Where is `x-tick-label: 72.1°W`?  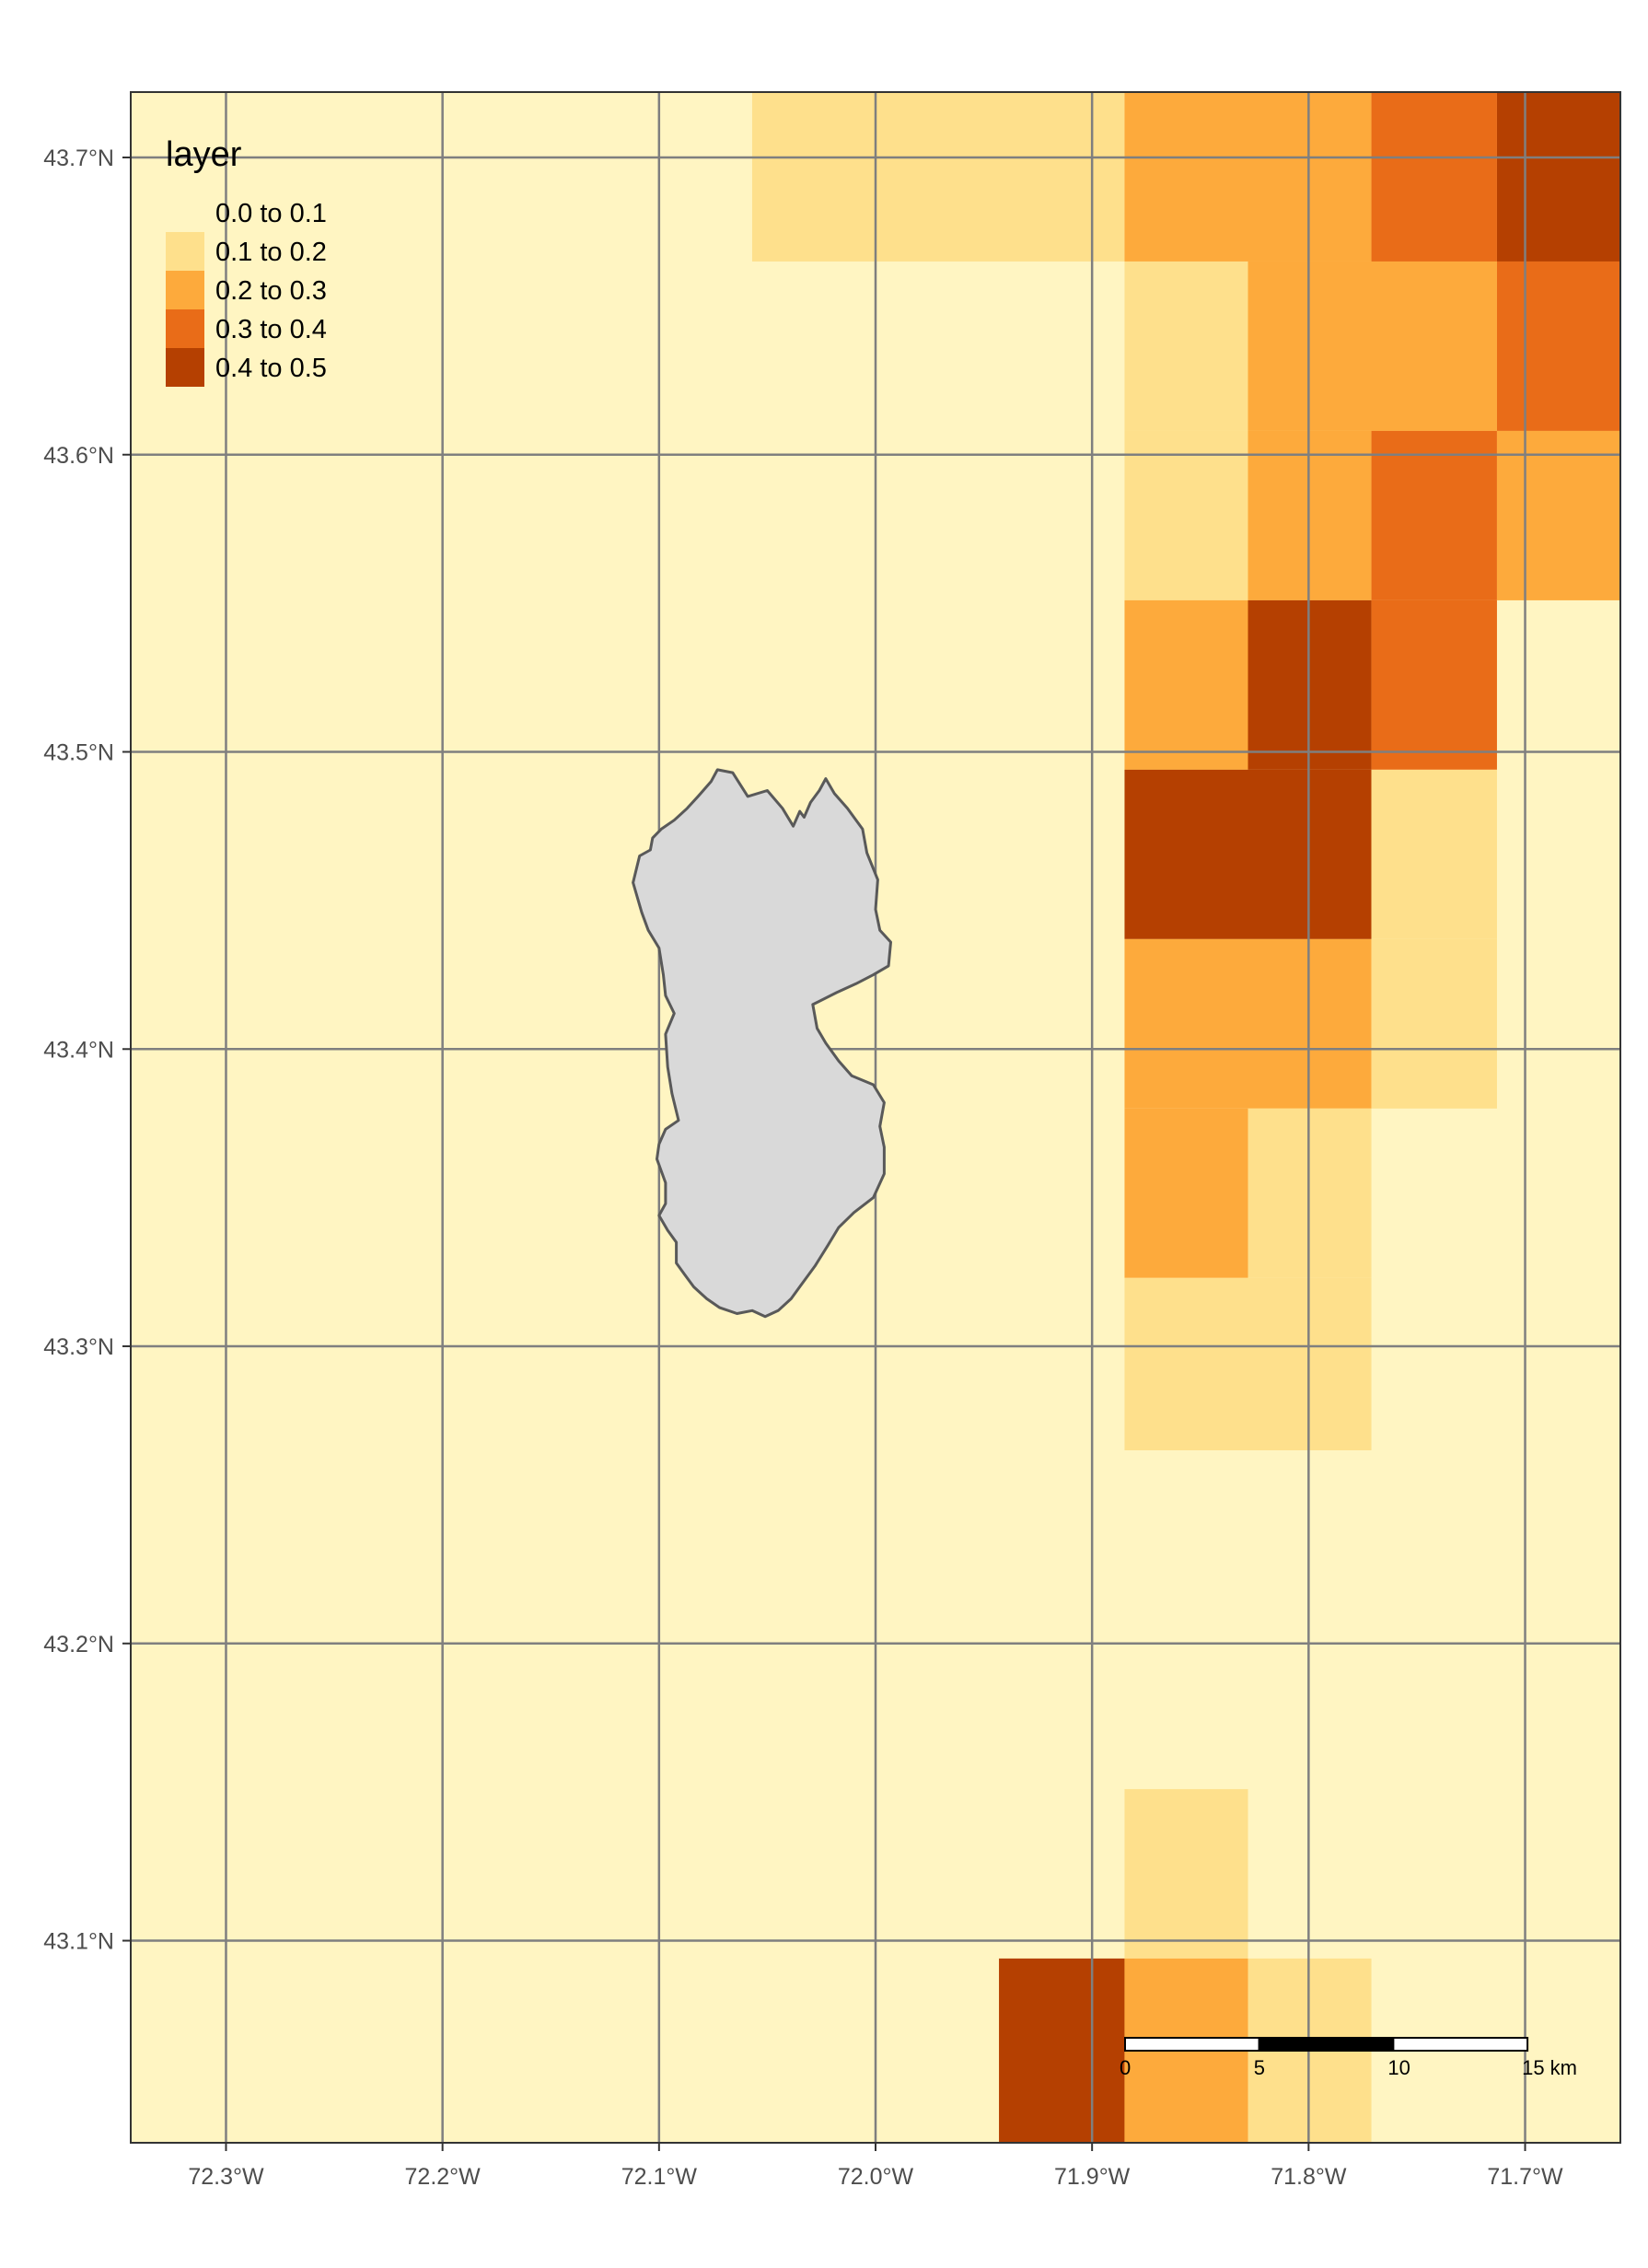 x-tick-label: 72.1°W is located at coordinates (660, 2177).